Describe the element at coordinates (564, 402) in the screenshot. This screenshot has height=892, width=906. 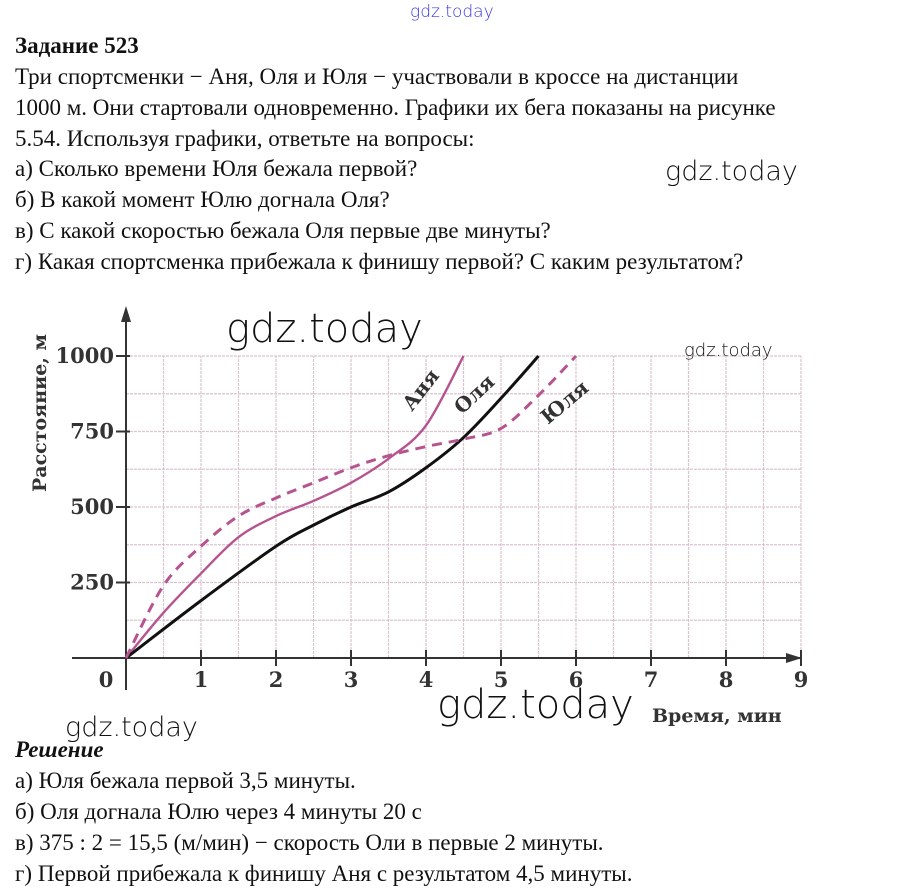
I see `series-label-yulia: Юля` at that location.